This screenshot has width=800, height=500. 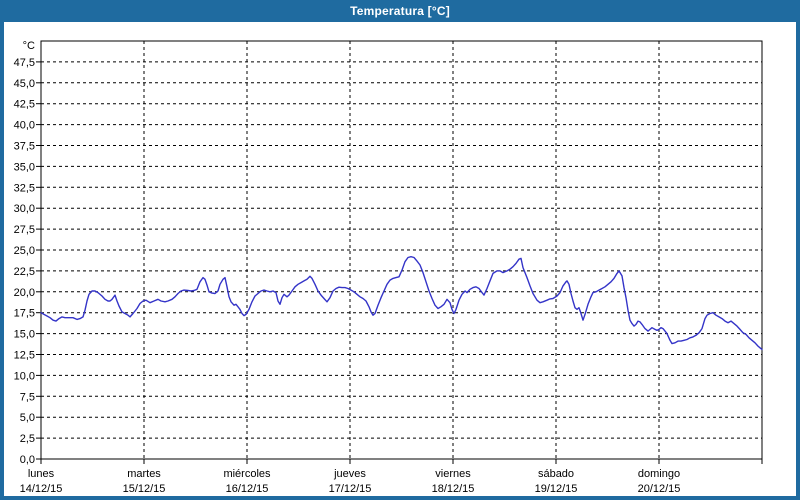 What do you see at coordinates (27, 397) in the screenshot?
I see `y-tick-label: 7,5` at bounding box center [27, 397].